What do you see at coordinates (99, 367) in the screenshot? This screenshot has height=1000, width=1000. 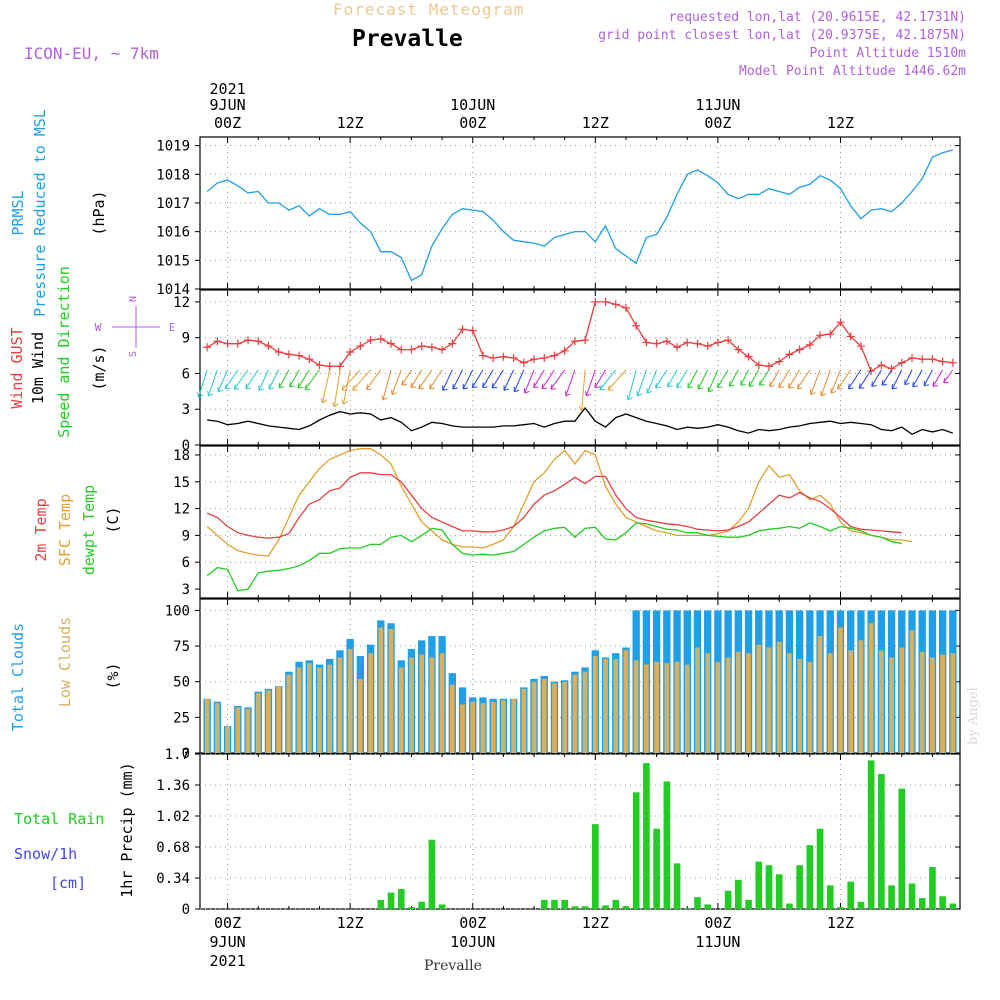 I see `wind-unit-label: (m/s)` at bounding box center [99, 367].